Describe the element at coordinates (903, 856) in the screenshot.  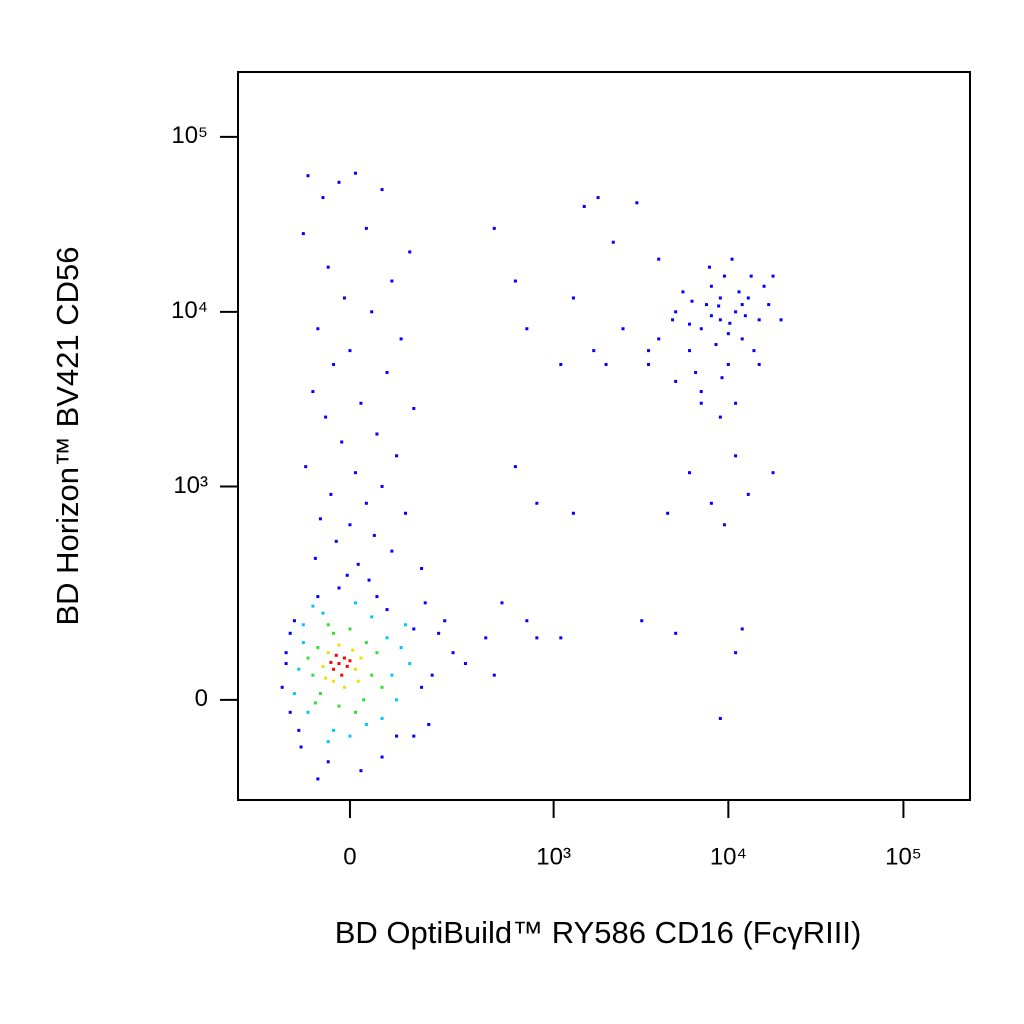
I see `x-tick-label: 10⁵` at that location.